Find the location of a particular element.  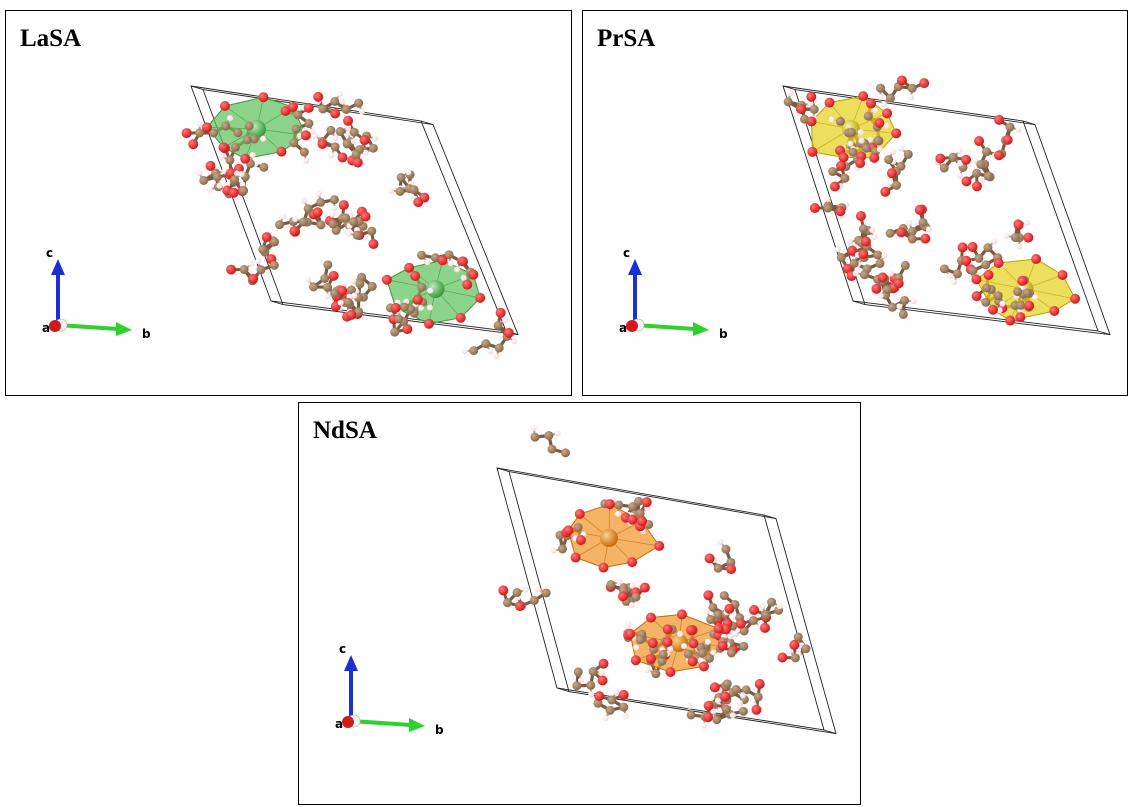

c-axis-label: c is located at coordinates (626, 253).